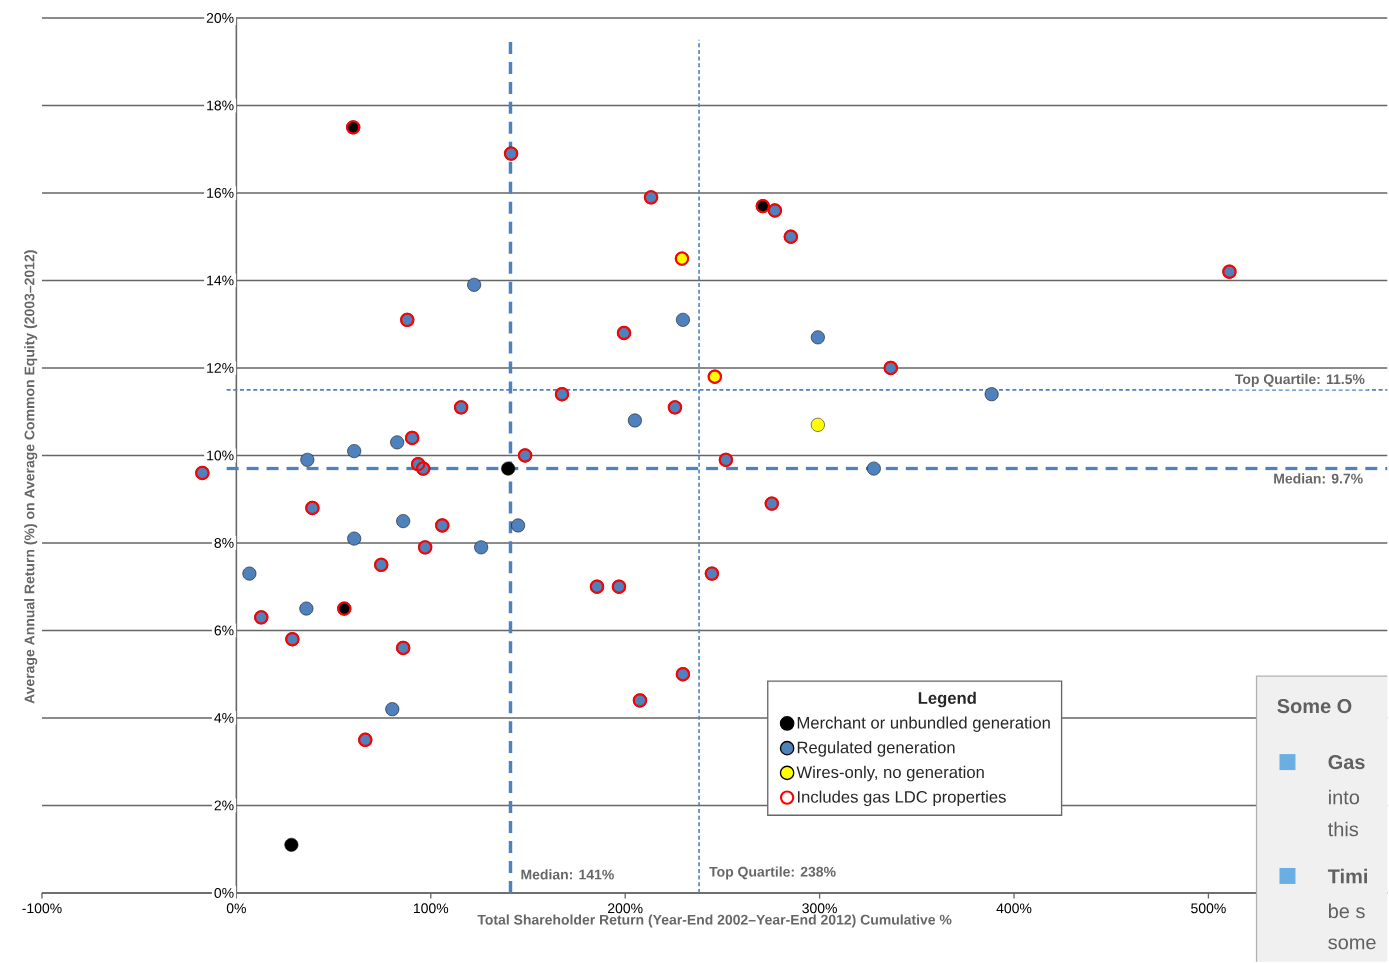  I want to click on x-tick-label: 200%, so click(625, 908).